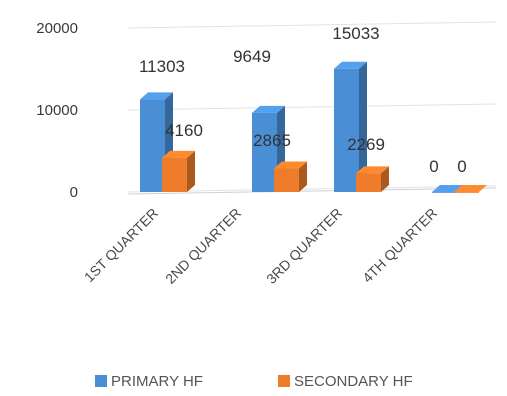  I want to click on y-tick-label: 20000, so click(57, 28).